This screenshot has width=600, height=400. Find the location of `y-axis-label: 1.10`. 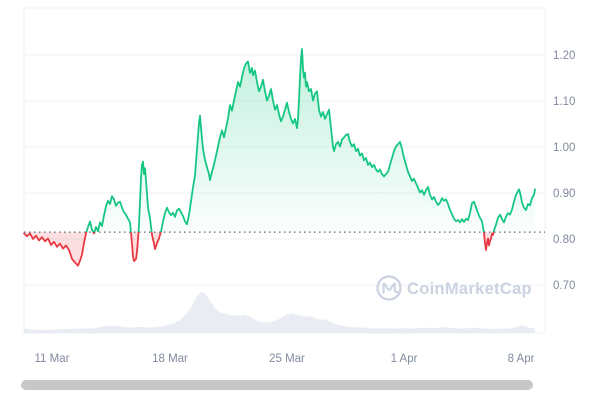

y-axis-label: 1.10 is located at coordinates (564, 102).